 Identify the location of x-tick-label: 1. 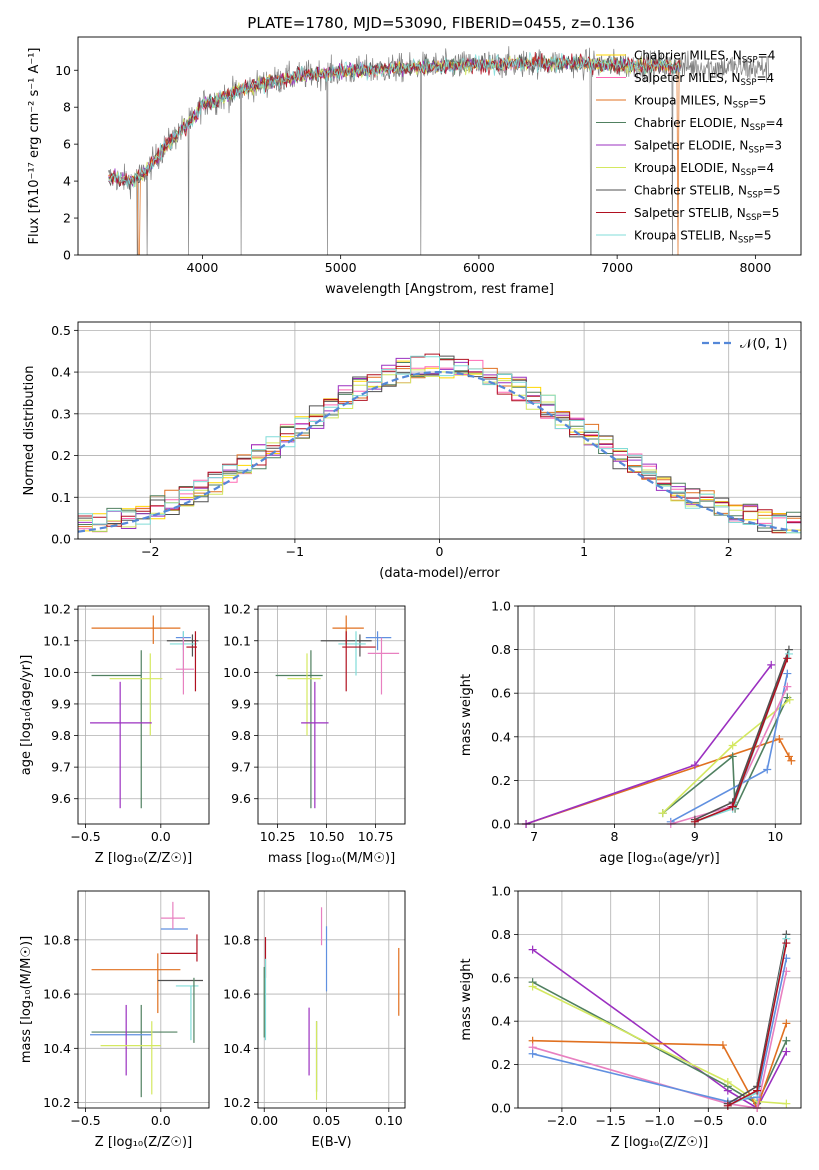
(584, 551).